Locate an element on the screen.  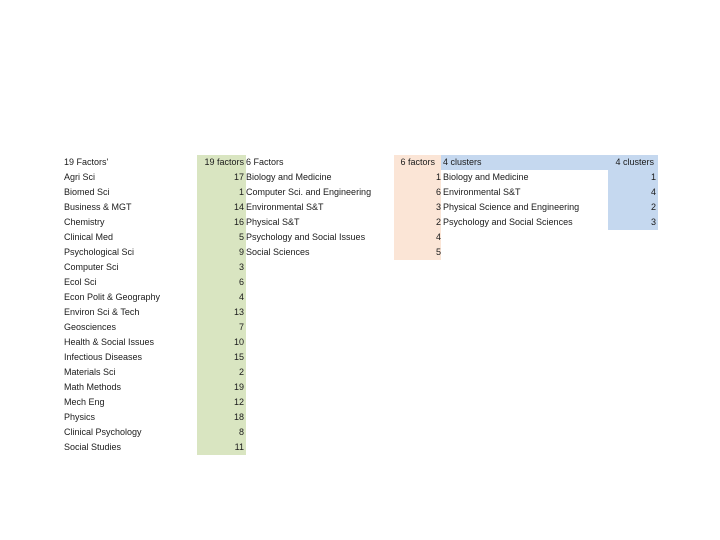
table6-row-label: Physical S&T is located at coordinates (273, 222).